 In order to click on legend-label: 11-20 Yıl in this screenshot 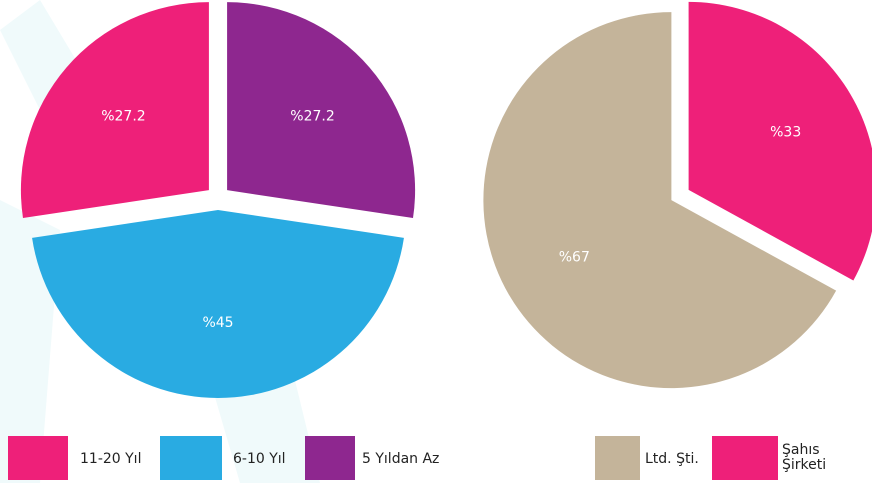, I will do `click(110, 459)`.